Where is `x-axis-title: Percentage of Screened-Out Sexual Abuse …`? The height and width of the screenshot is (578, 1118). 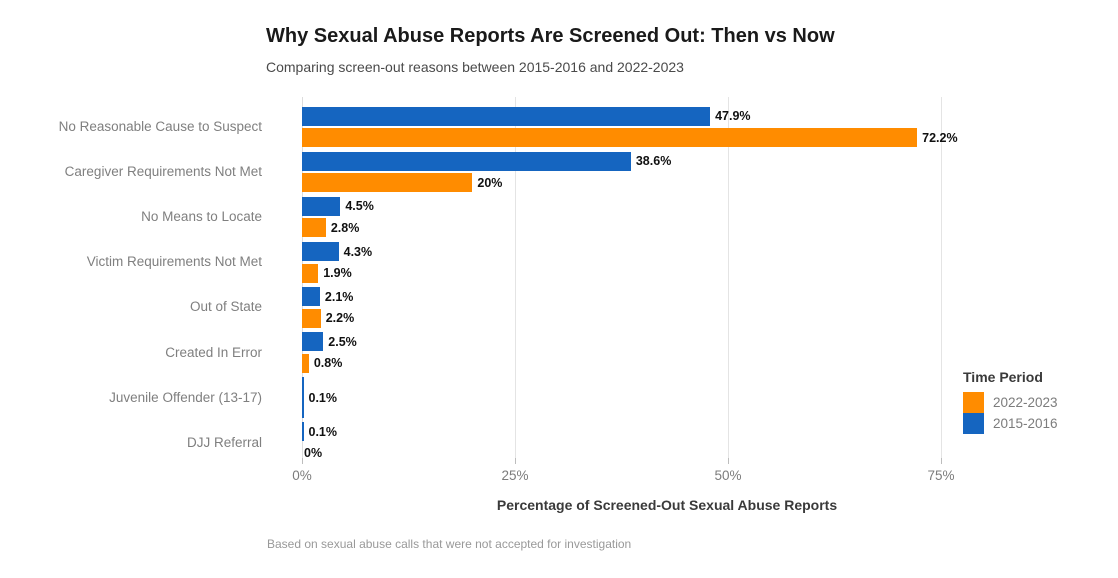 x-axis-title: Percentage of Screened-Out Sexual Abuse … is located at coordinates (667, 505).